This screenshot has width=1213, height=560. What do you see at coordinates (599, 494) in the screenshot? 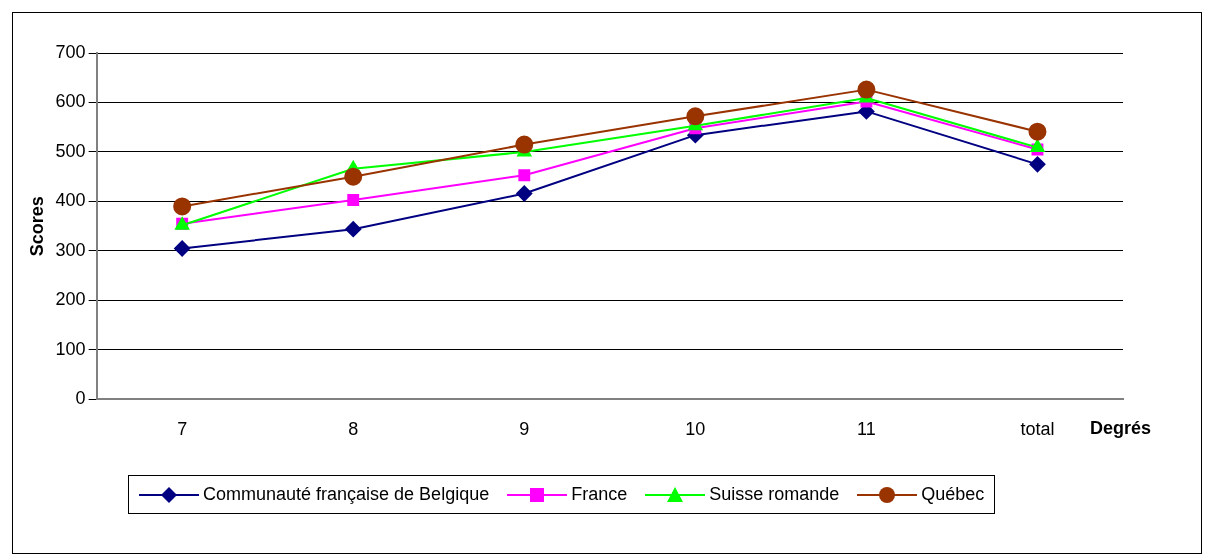
I see `legend-label: France` at bounding box center [599, 494].